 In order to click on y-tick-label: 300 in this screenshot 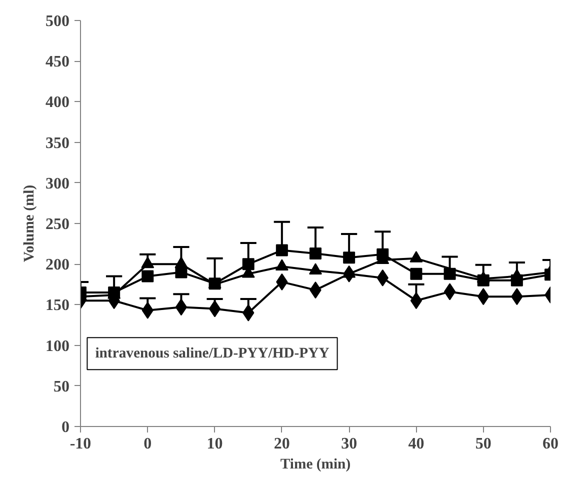, I will do `click(58, 183)`.